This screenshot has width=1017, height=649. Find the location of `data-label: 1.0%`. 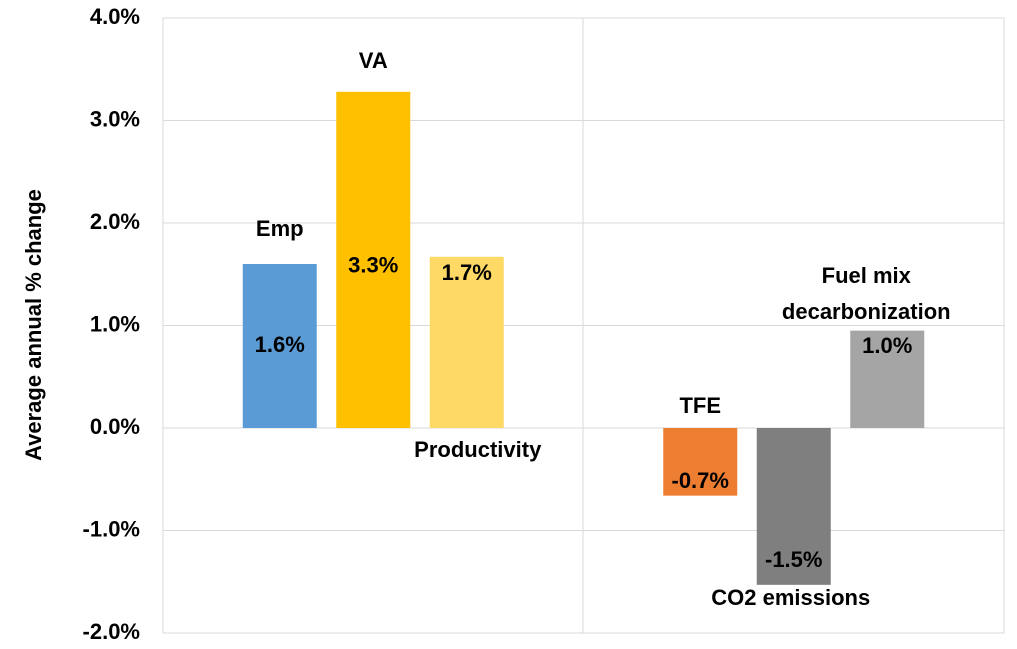

data-label: 1.0% is located at coordinates (887, 345).